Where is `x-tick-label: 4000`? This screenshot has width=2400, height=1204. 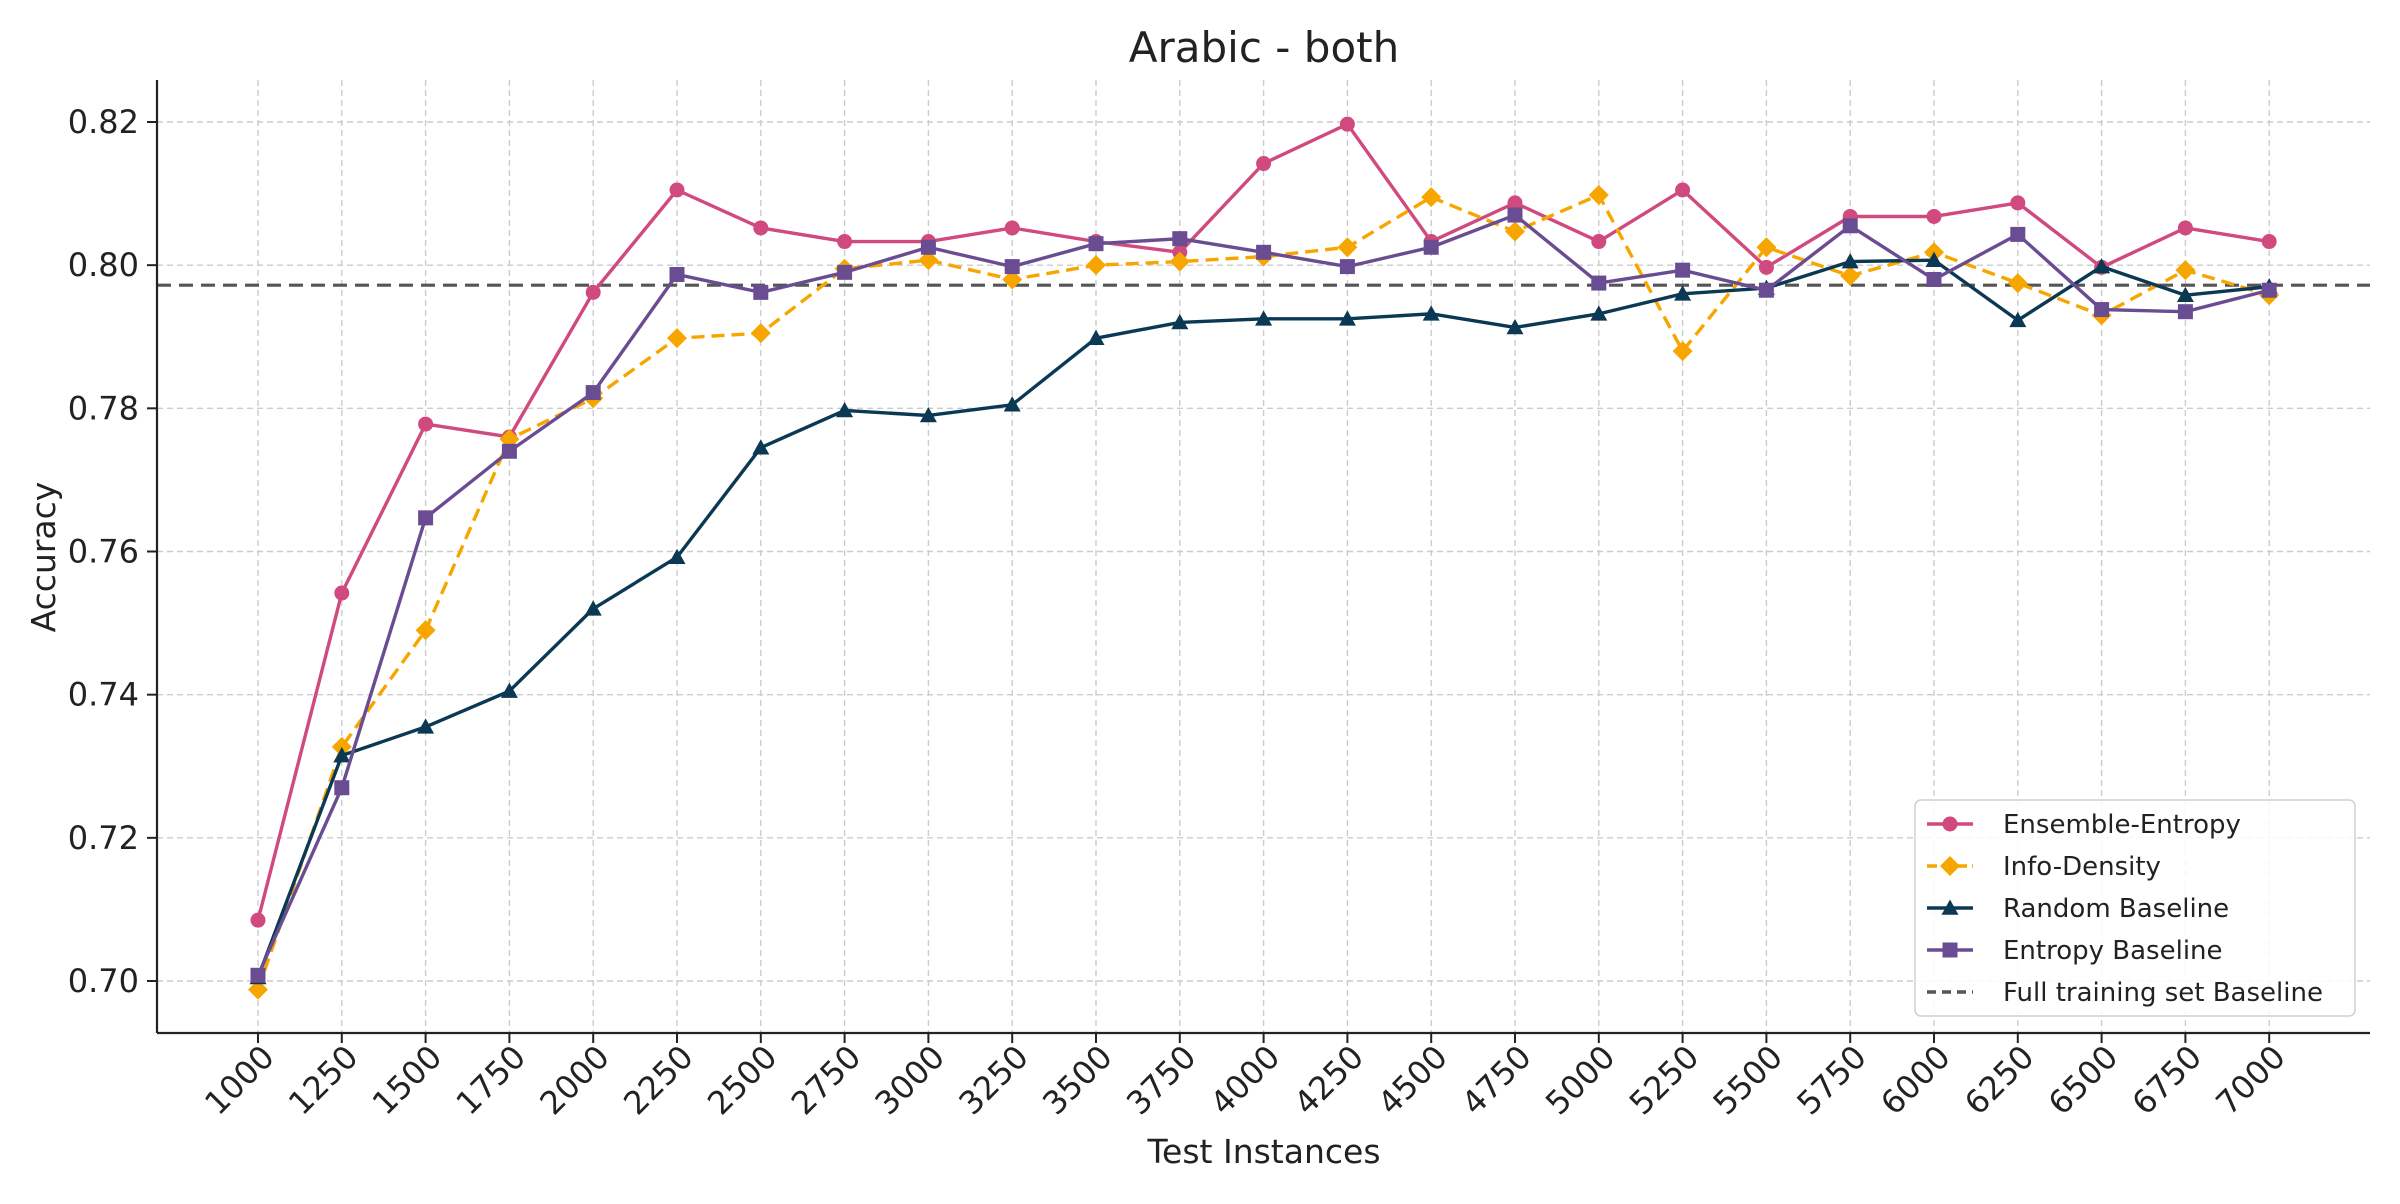 x-tick-label: 4000 is located at coordinates (1245, 1080).